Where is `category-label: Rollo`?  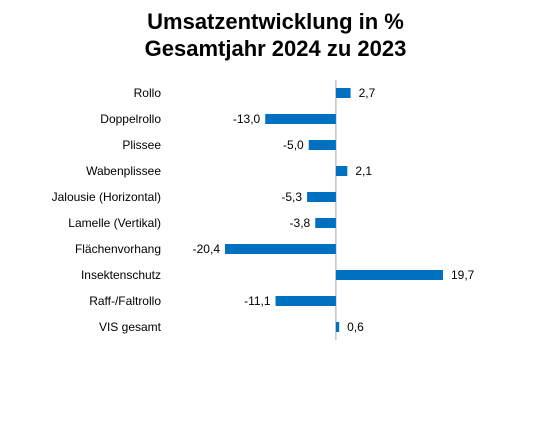 category-label: Rollo is located at coordinates (148, 93).